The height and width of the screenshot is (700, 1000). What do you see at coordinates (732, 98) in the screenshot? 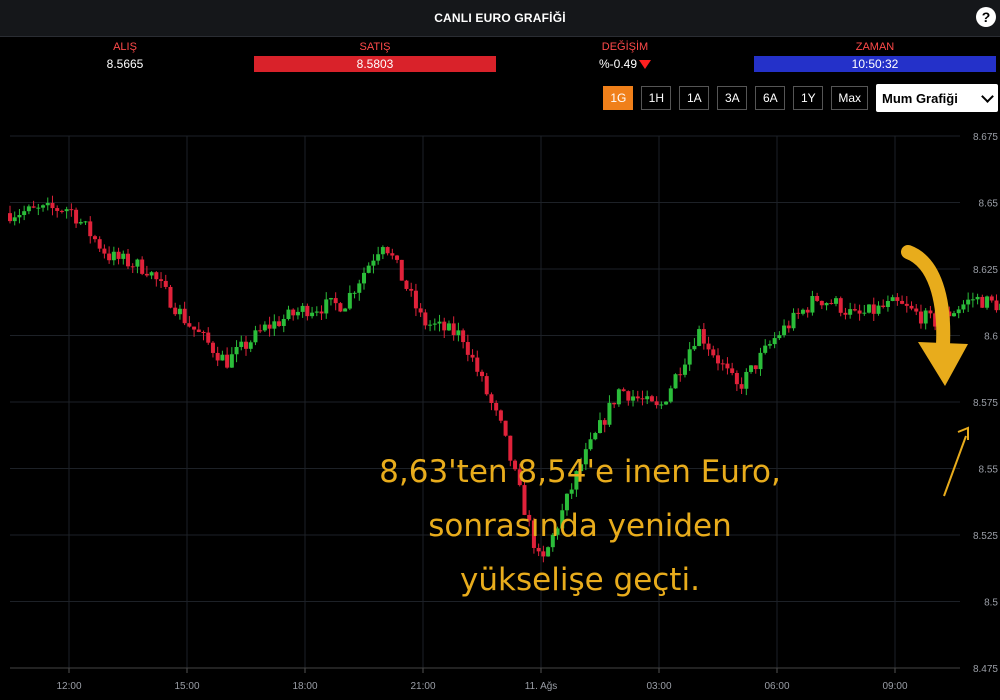
I see `range-button-3a: 3A` at bounding box center [732, 98].